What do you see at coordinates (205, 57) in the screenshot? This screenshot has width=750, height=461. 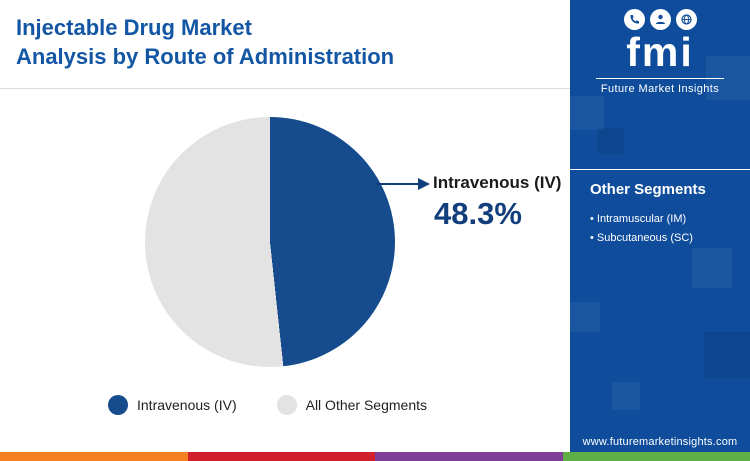 I see `page-title-line2: Analysis by Route of Administration` at bounding box center [205, 57].